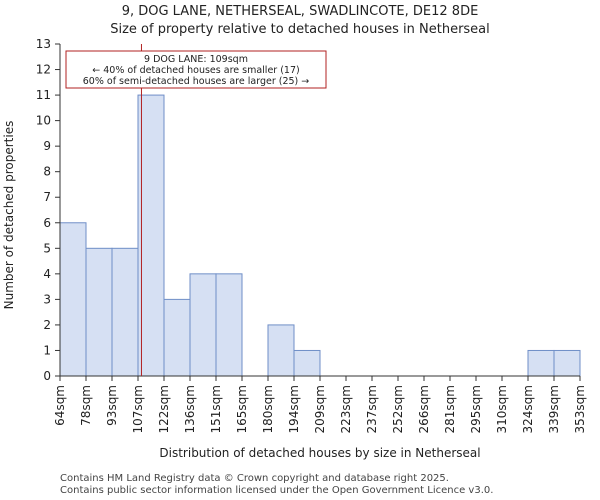  I want to click on y-tick-label: 9, so click(47, 146).